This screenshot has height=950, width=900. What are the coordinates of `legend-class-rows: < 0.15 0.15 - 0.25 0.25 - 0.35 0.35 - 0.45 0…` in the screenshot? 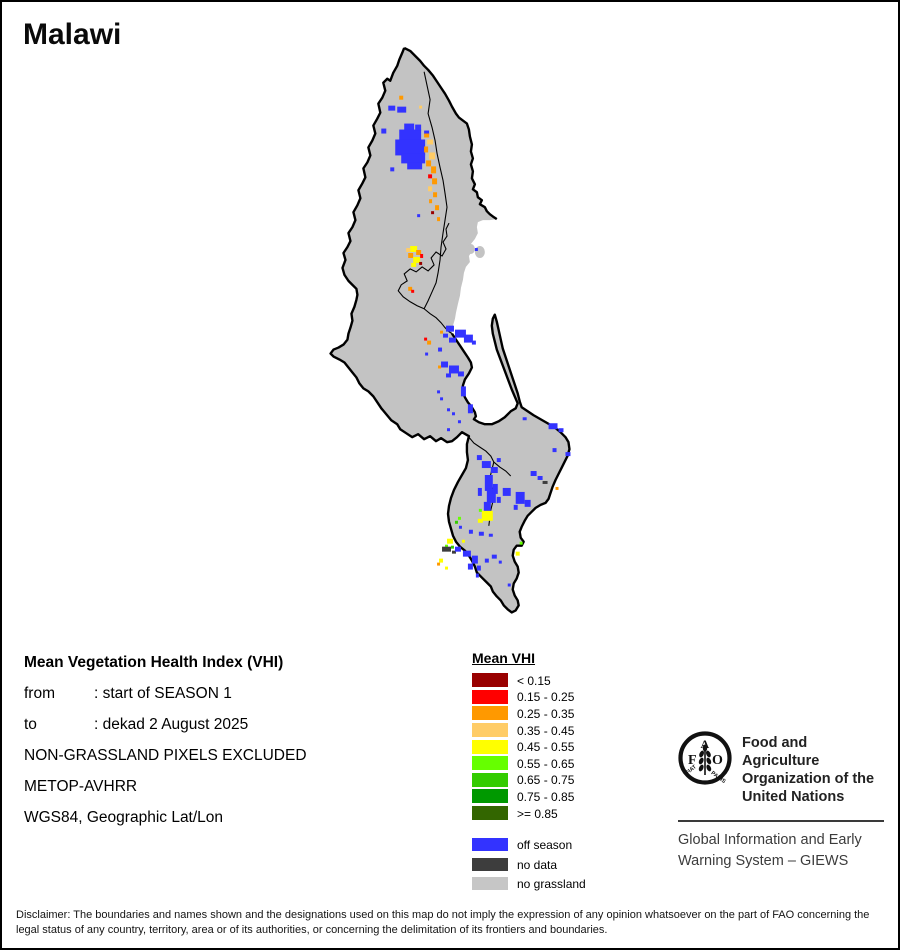 It's located at (572, 746).